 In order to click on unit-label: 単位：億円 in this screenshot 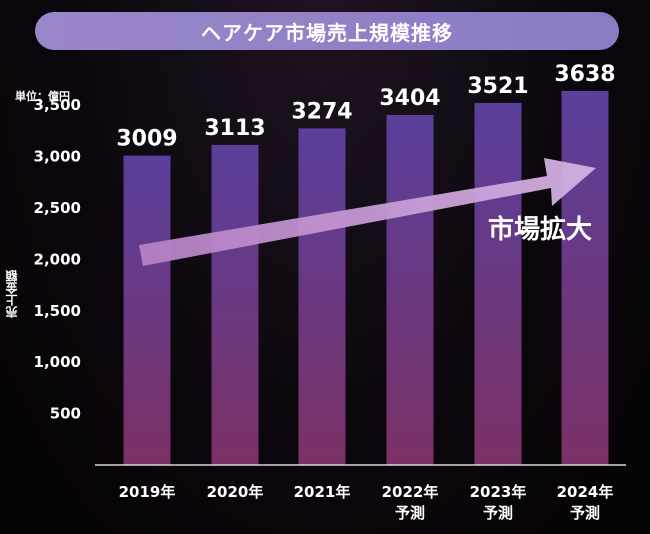, I will do `click(42, 96)`.